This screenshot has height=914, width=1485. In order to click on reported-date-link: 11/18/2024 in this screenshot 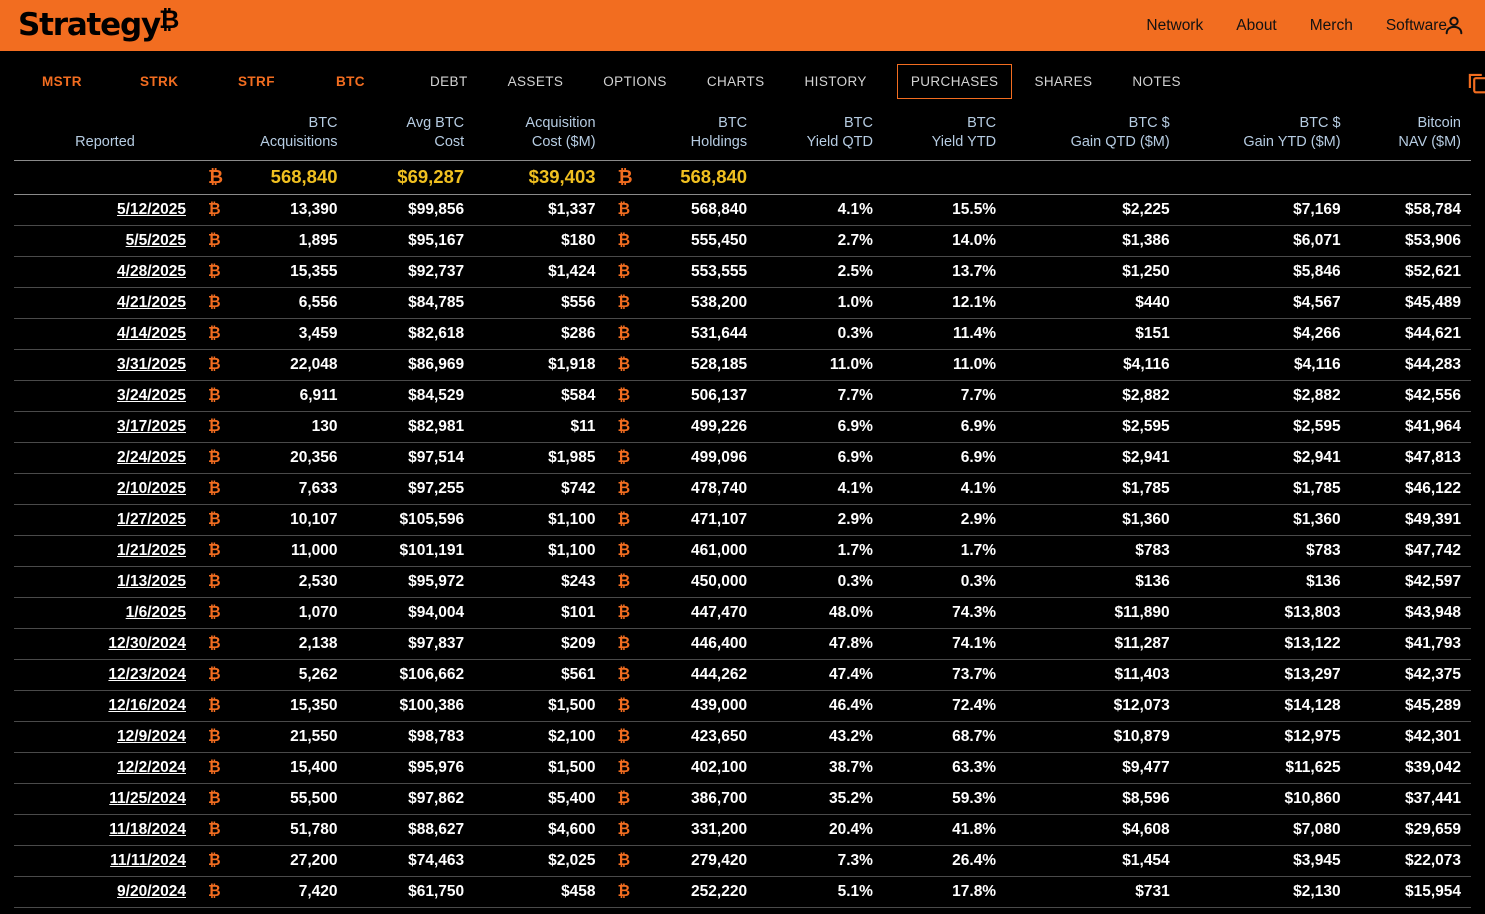, I will do `click(147, 829)`.